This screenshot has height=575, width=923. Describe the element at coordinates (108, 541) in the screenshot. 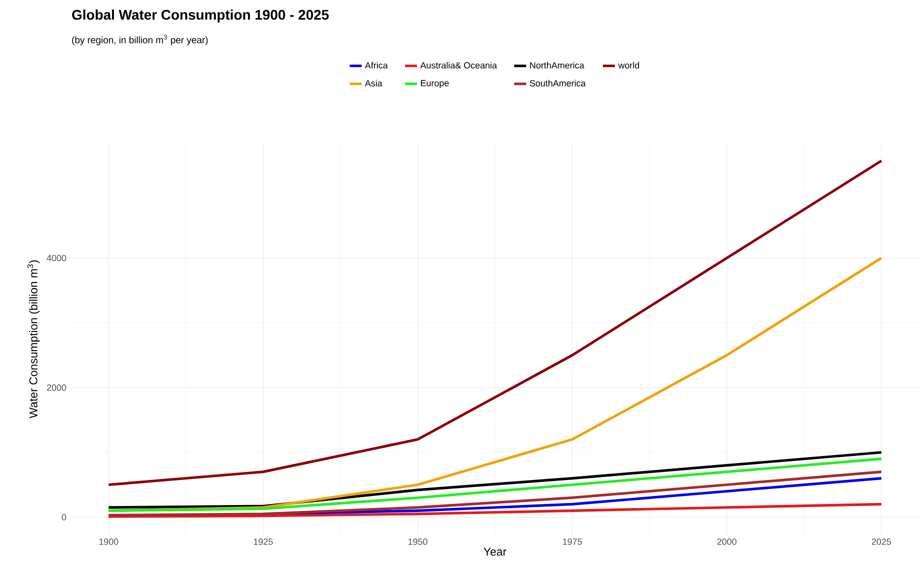

I see `x-tick-label: 1900` at that location.